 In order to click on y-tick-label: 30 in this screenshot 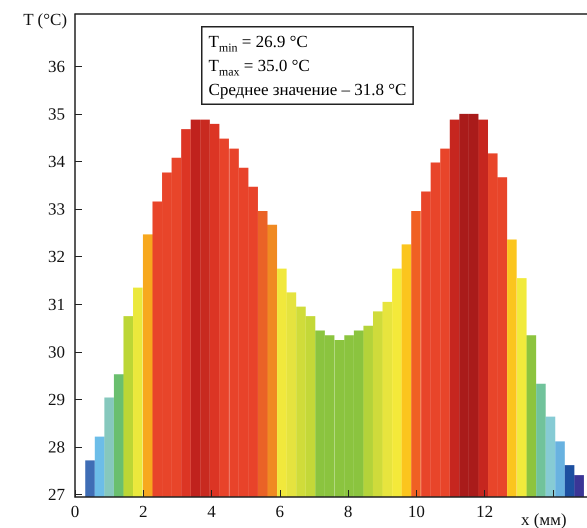, I will do `click(56, 352)`.